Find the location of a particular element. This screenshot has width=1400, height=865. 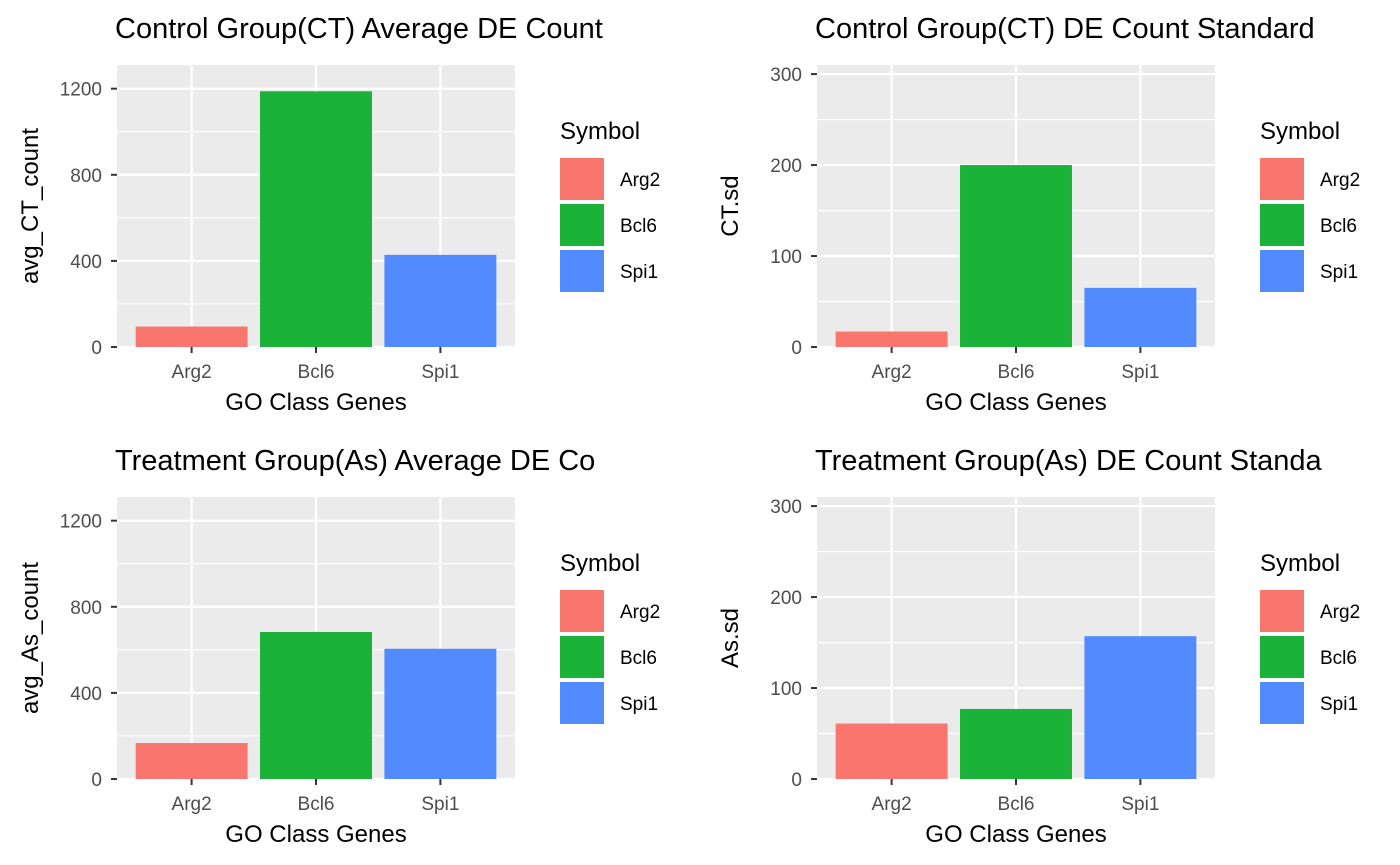

y-axis-title: As.sd is located at coordinates (730, 638).